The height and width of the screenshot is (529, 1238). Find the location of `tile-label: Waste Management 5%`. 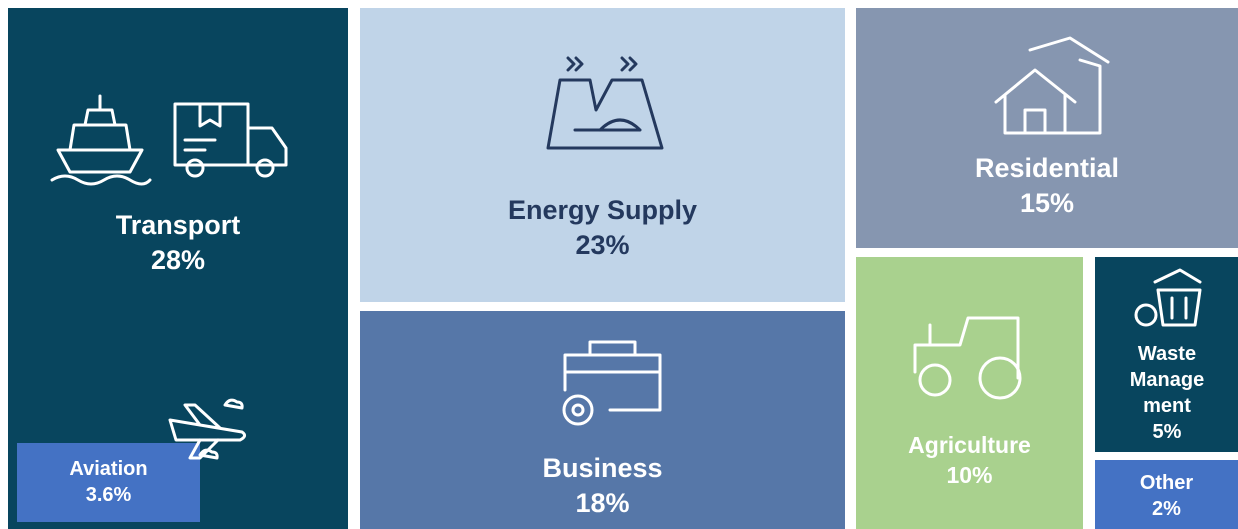

tile-label: Waste Management 5% is located at coordinates (1167, 393).